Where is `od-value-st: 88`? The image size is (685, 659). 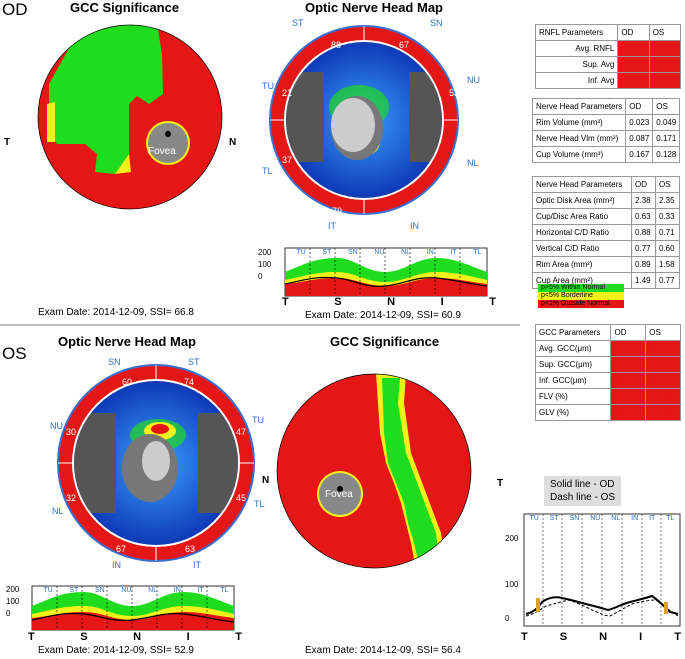
od-value-st: 88 is located at coordinates (336, 45).